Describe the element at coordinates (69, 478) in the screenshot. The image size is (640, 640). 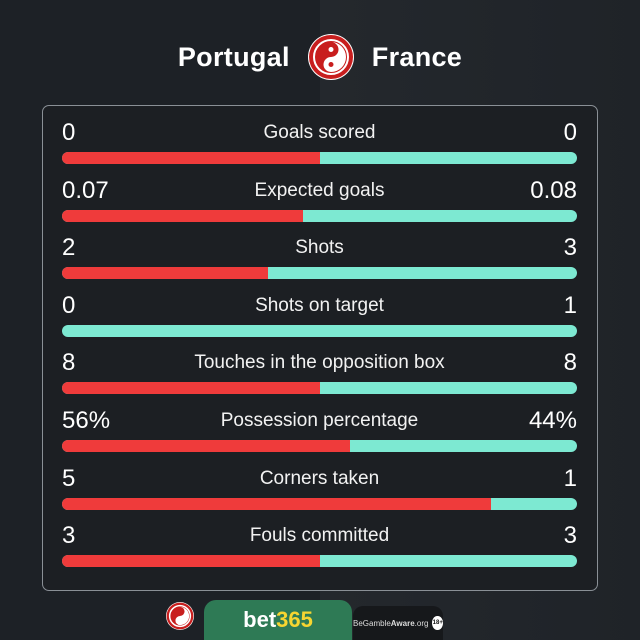
I see `home-value: 5` at that location.